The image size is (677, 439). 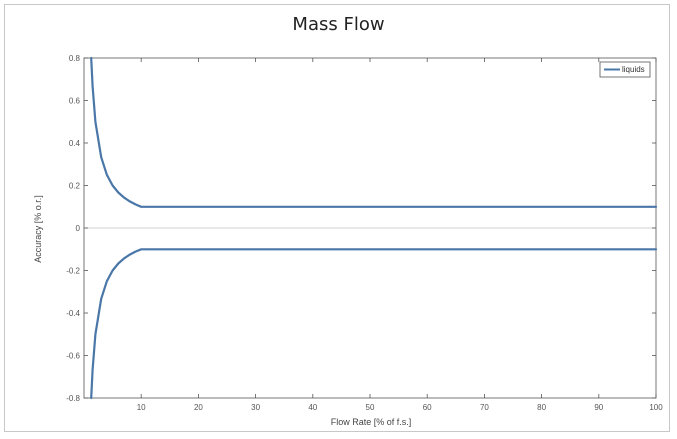 I want to click on y-tick-label: 0.2, so click(x=75, y=186).